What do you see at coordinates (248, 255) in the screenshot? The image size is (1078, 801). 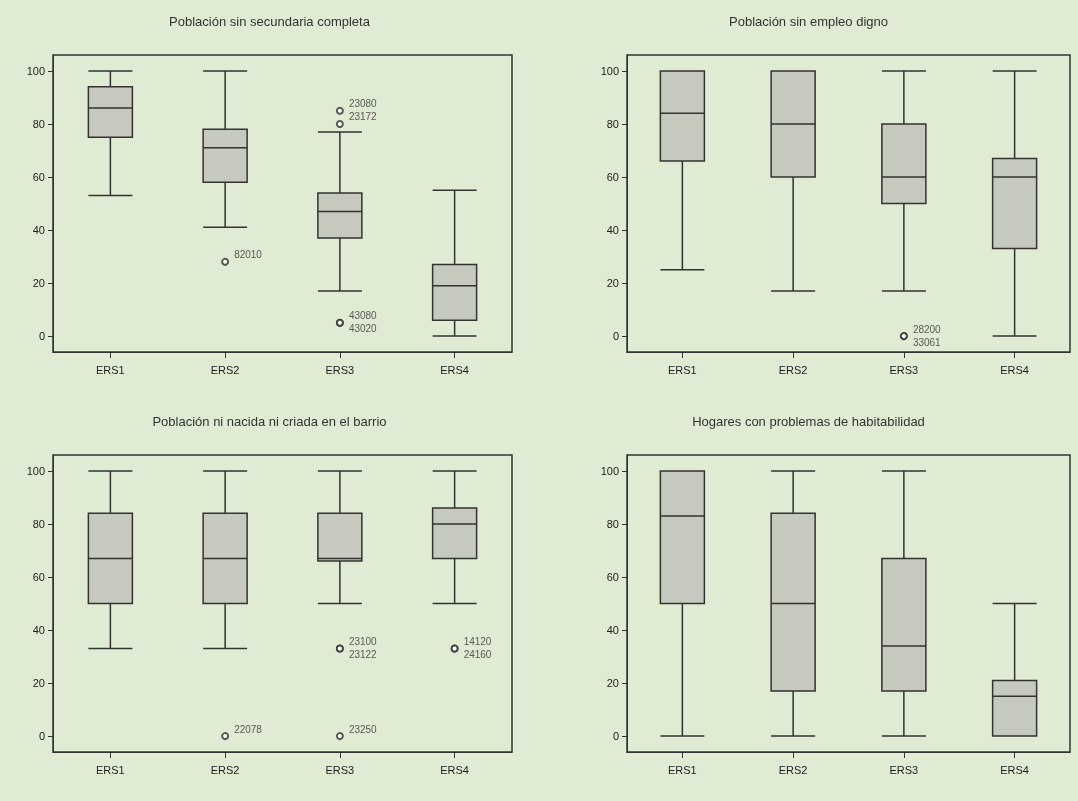 I see `annotation: 82010` at bounding box center [248, 255].